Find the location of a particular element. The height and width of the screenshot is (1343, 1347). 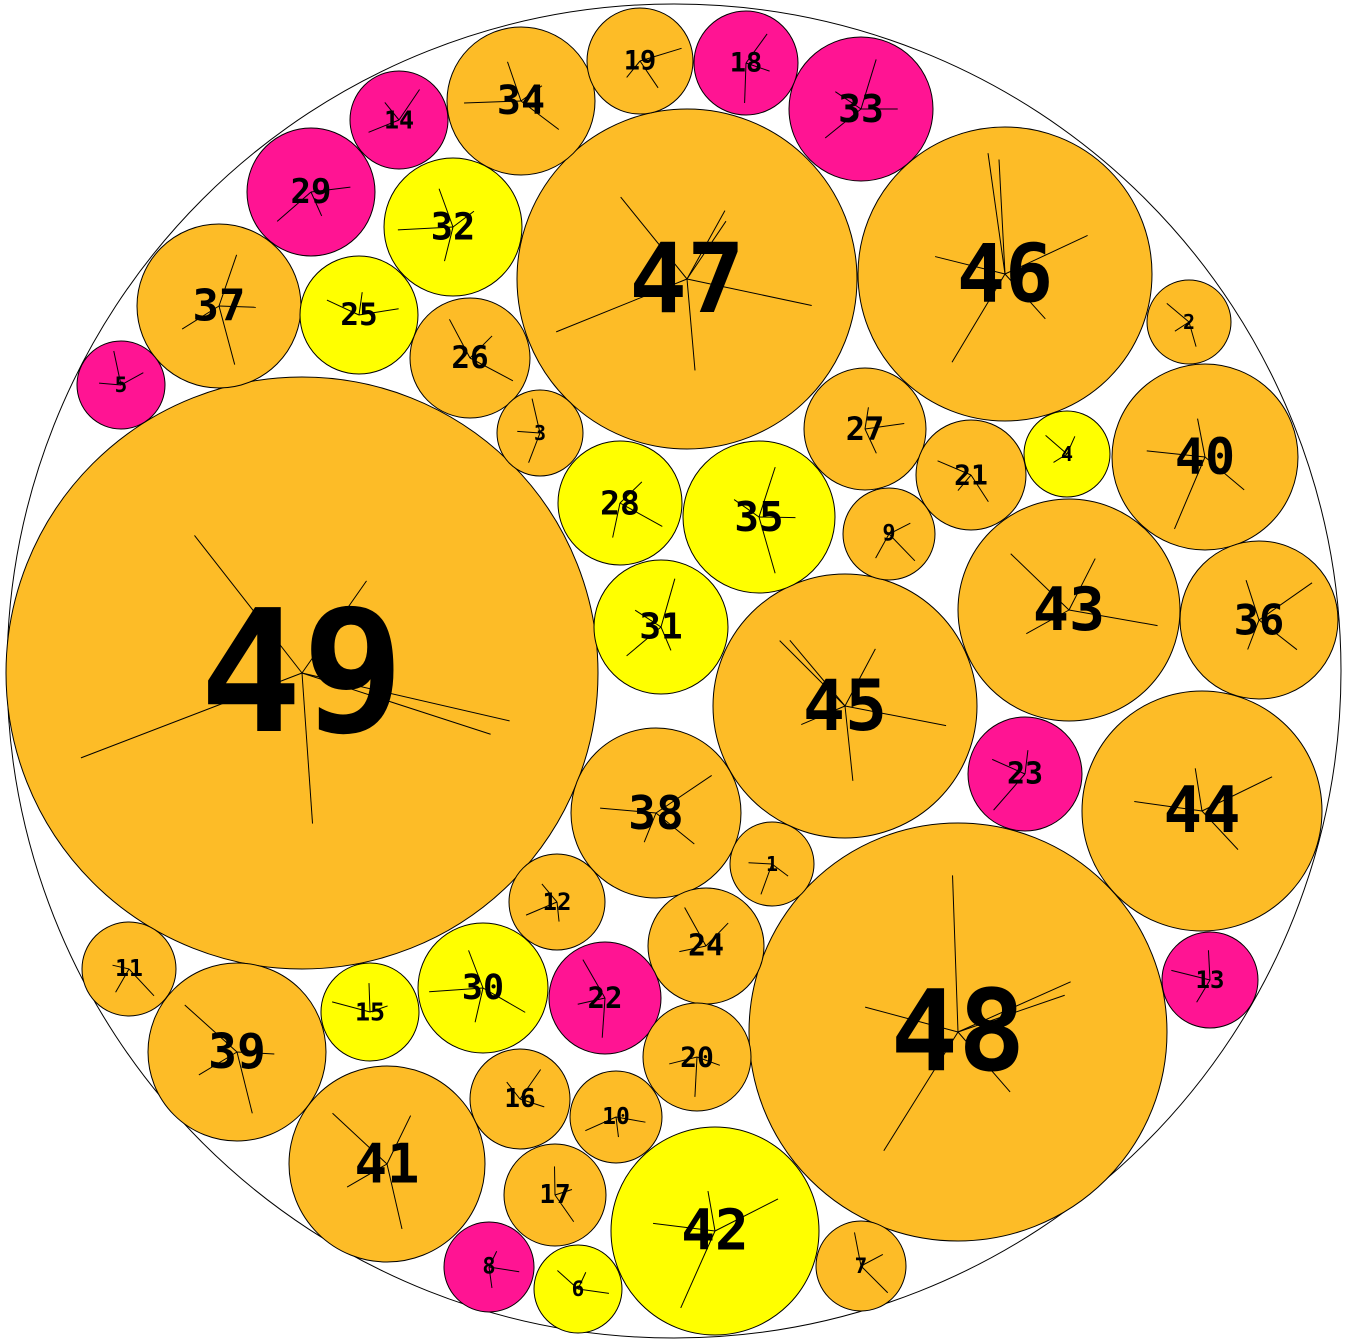

bubble-8: 8 is located at coordinates (489, 1267).